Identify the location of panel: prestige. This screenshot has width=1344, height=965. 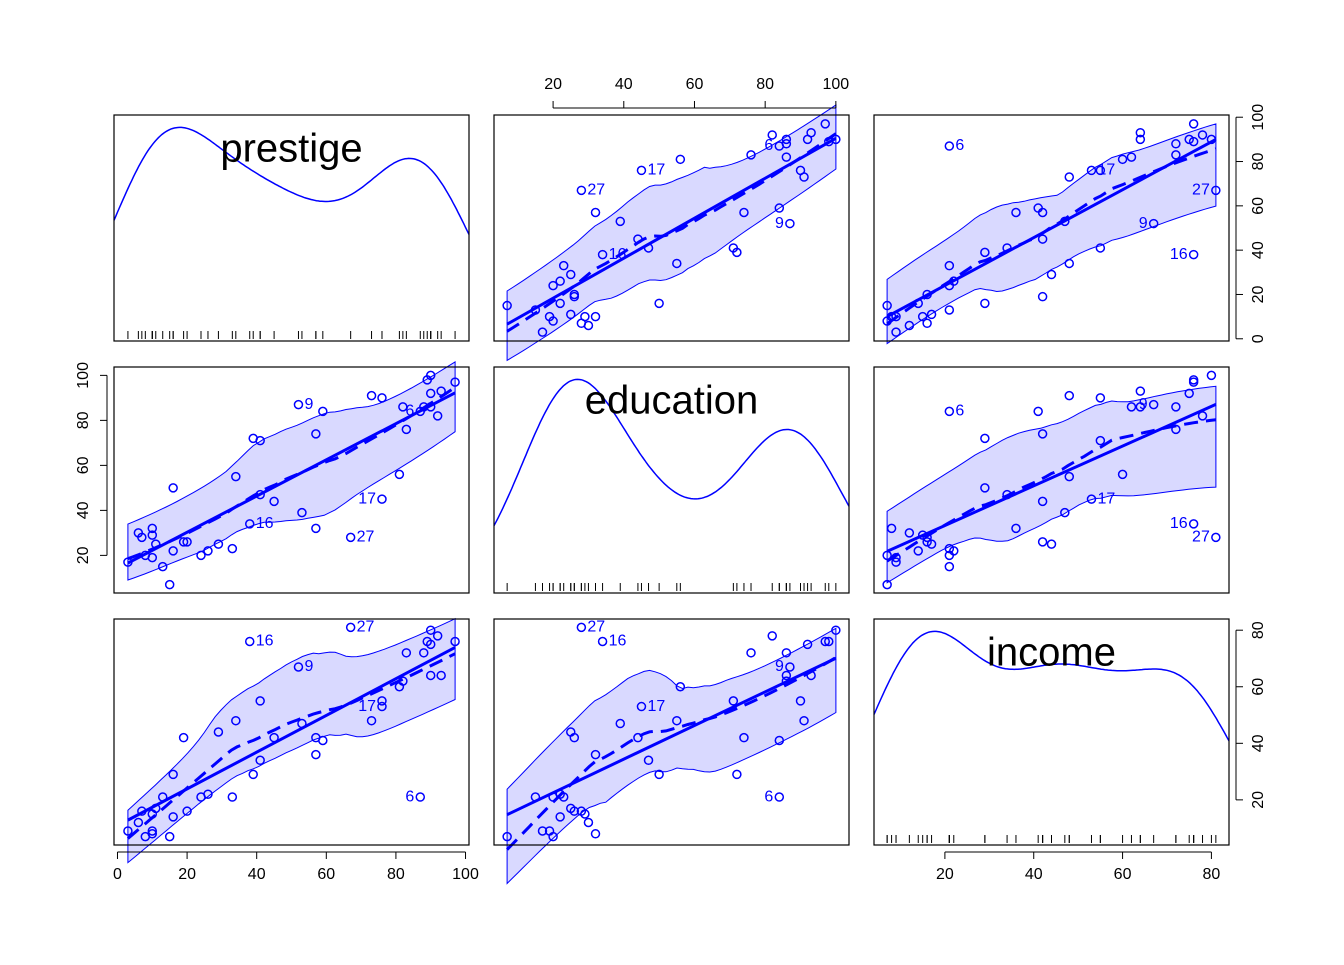
(291, 233).